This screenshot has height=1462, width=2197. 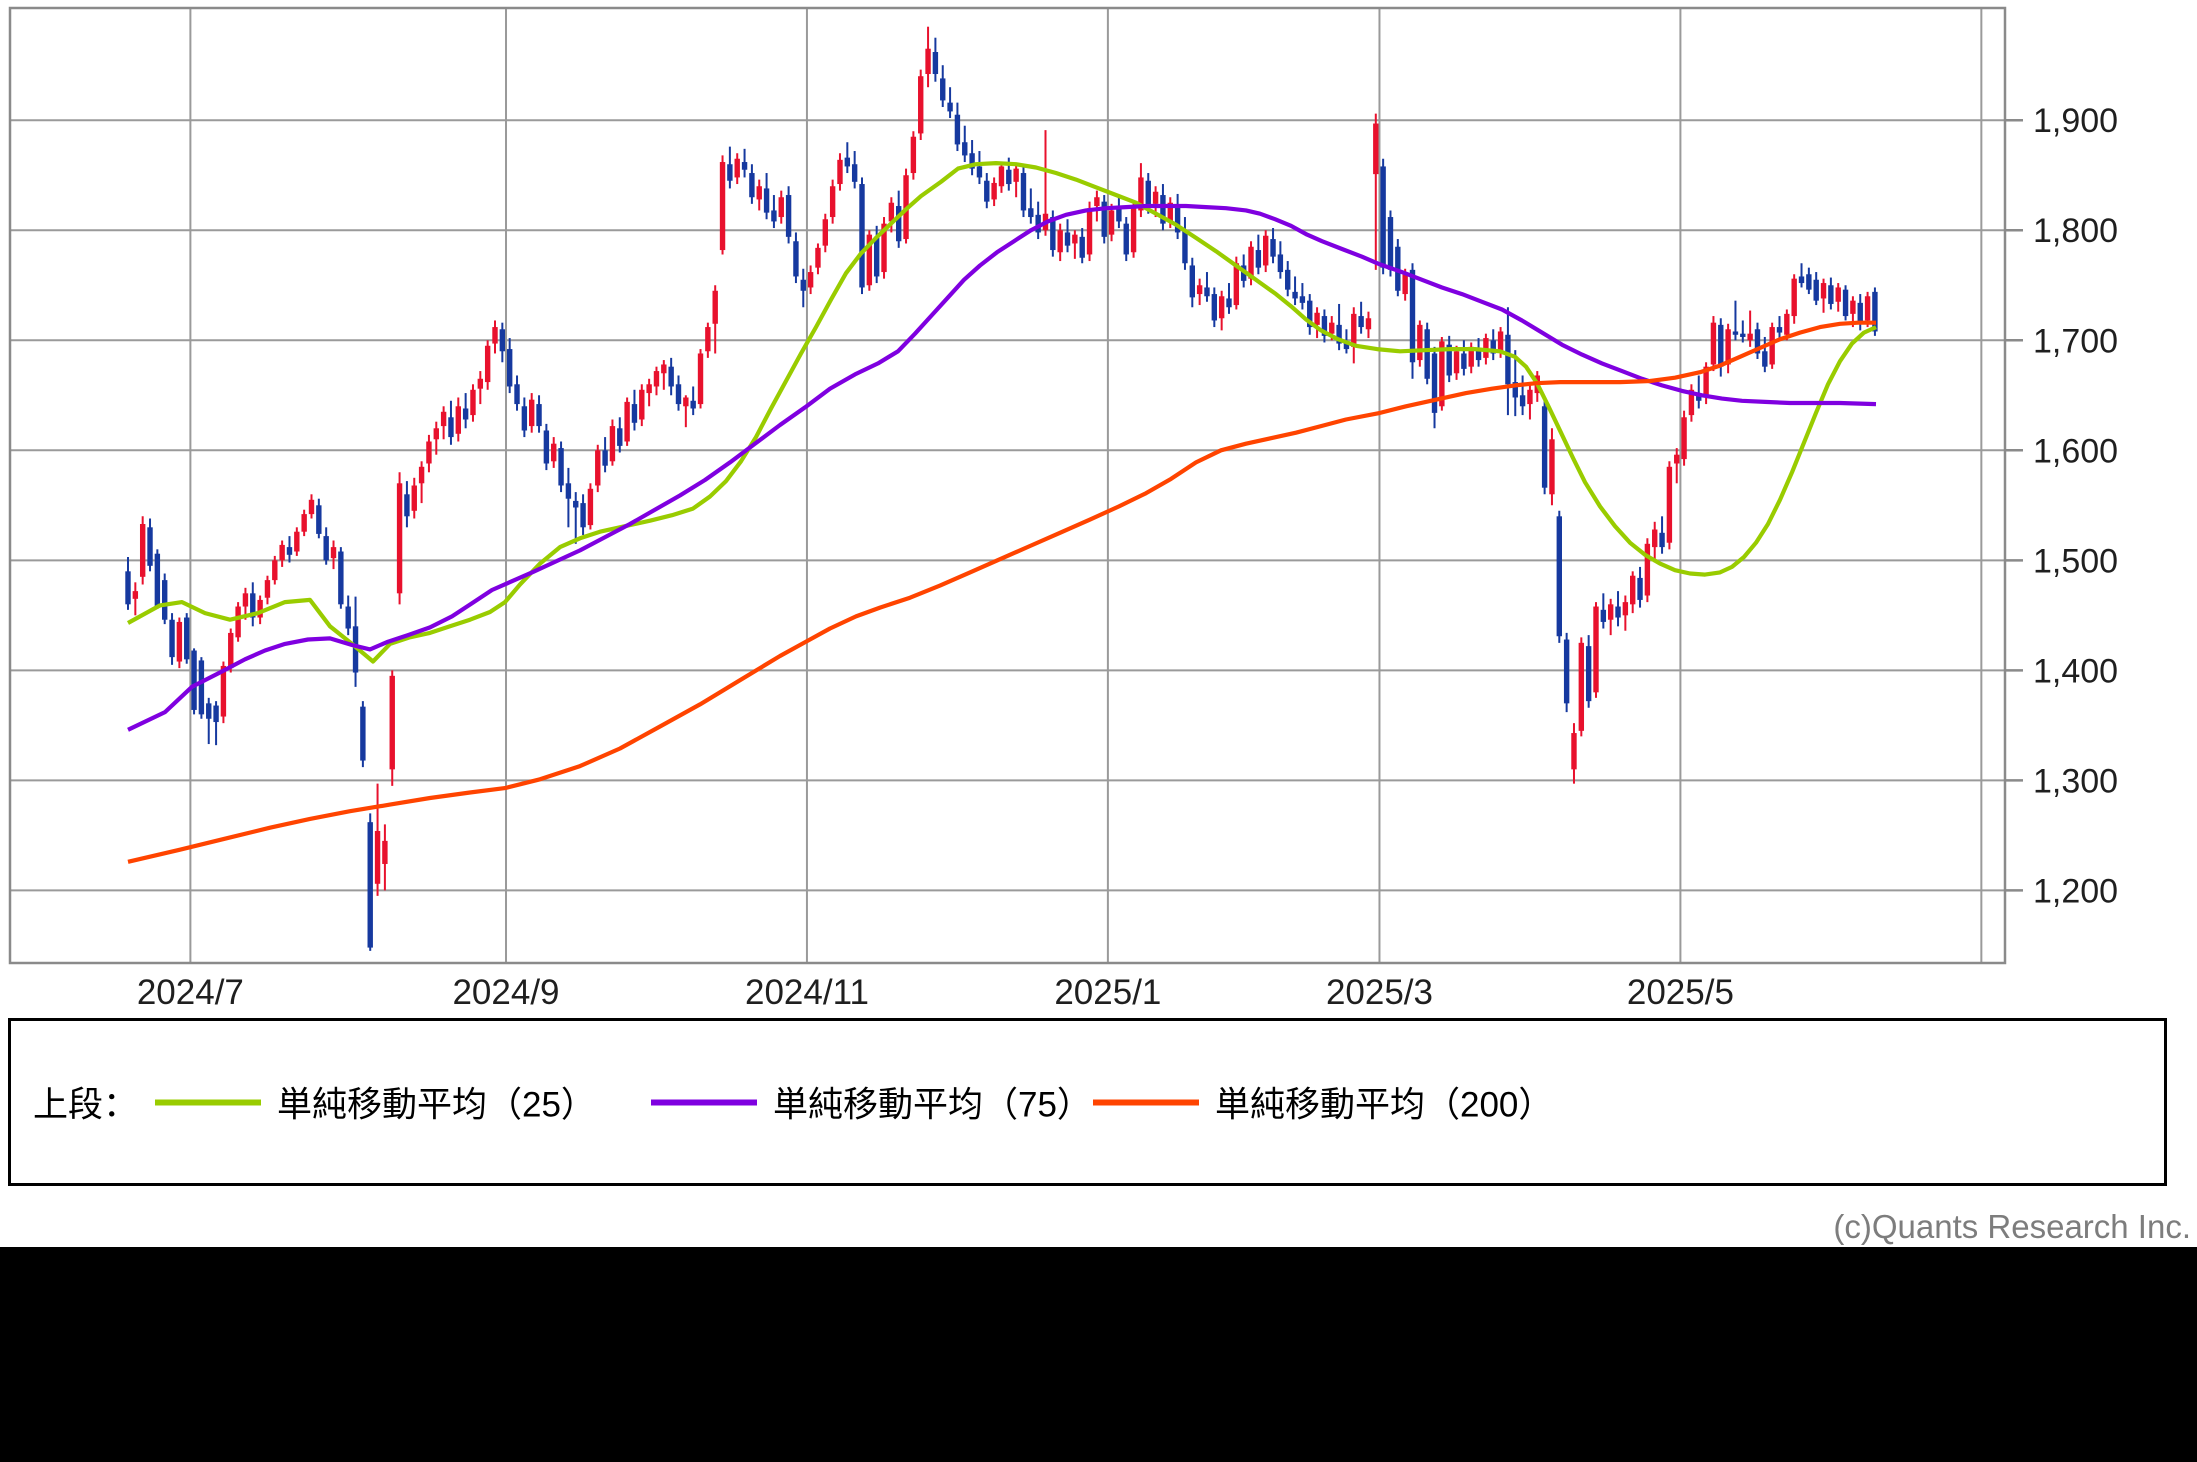 I want to click on y-axis-label: 1,300, so click(x=2075, y=781).